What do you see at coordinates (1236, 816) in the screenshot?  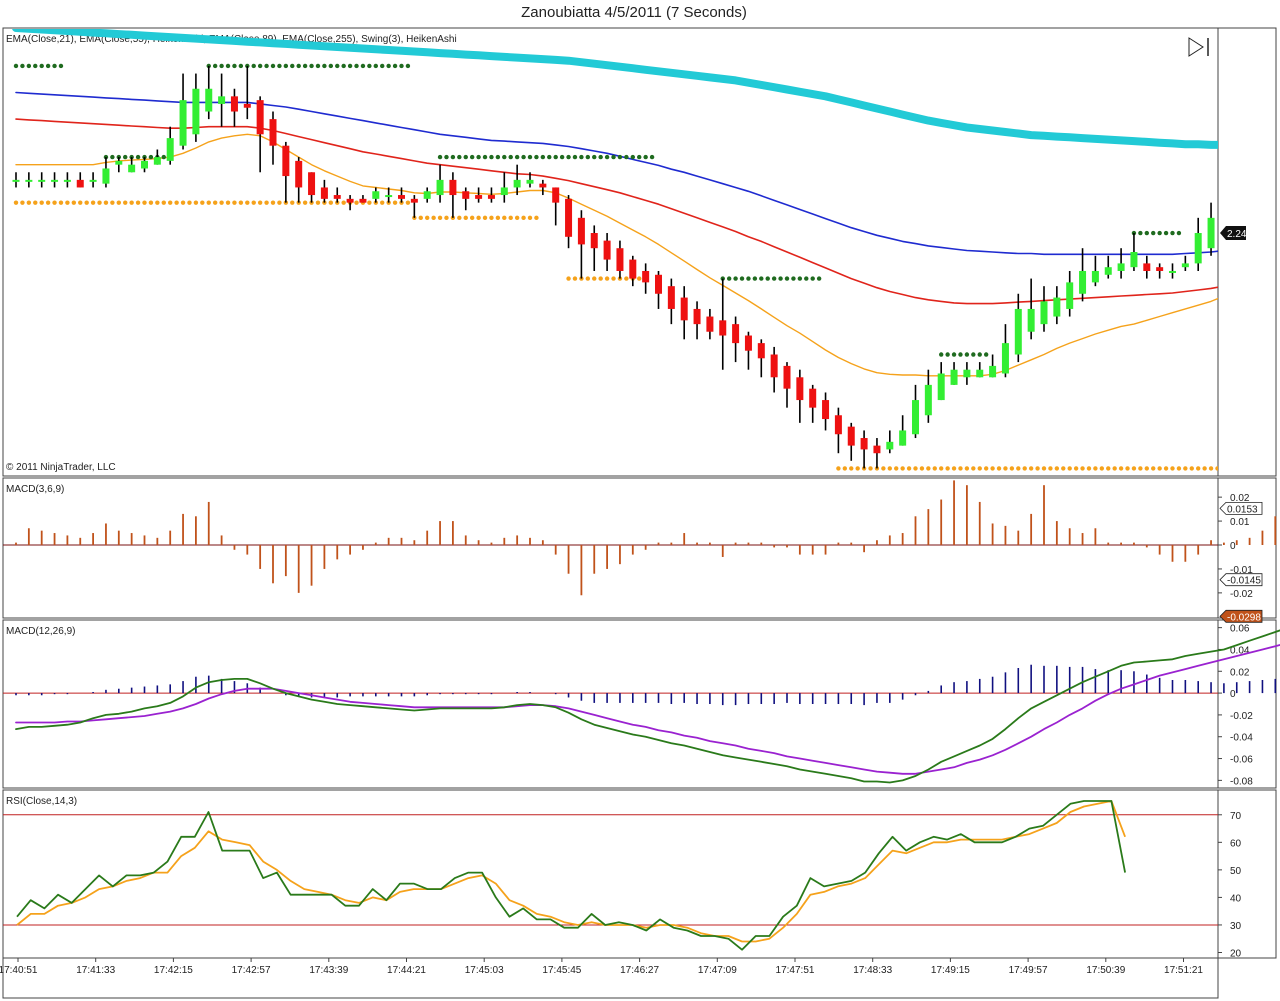 I see `y-tick-label: 70` at bounding box center [1236, 816].